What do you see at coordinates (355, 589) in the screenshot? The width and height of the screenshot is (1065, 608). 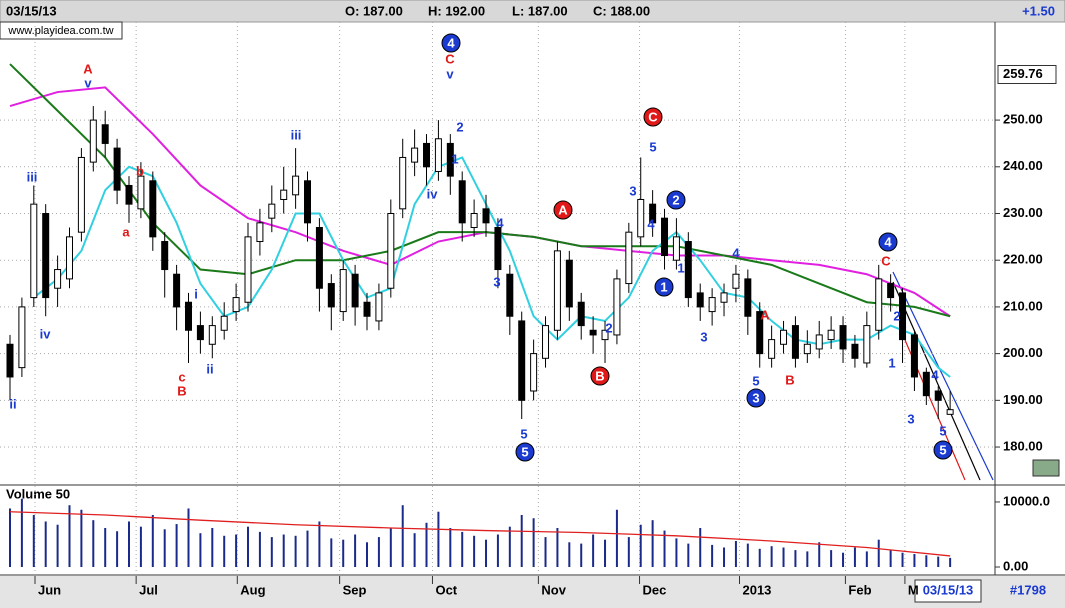 I see `x-tick-label: Sep` at bounding box center [355, 589].